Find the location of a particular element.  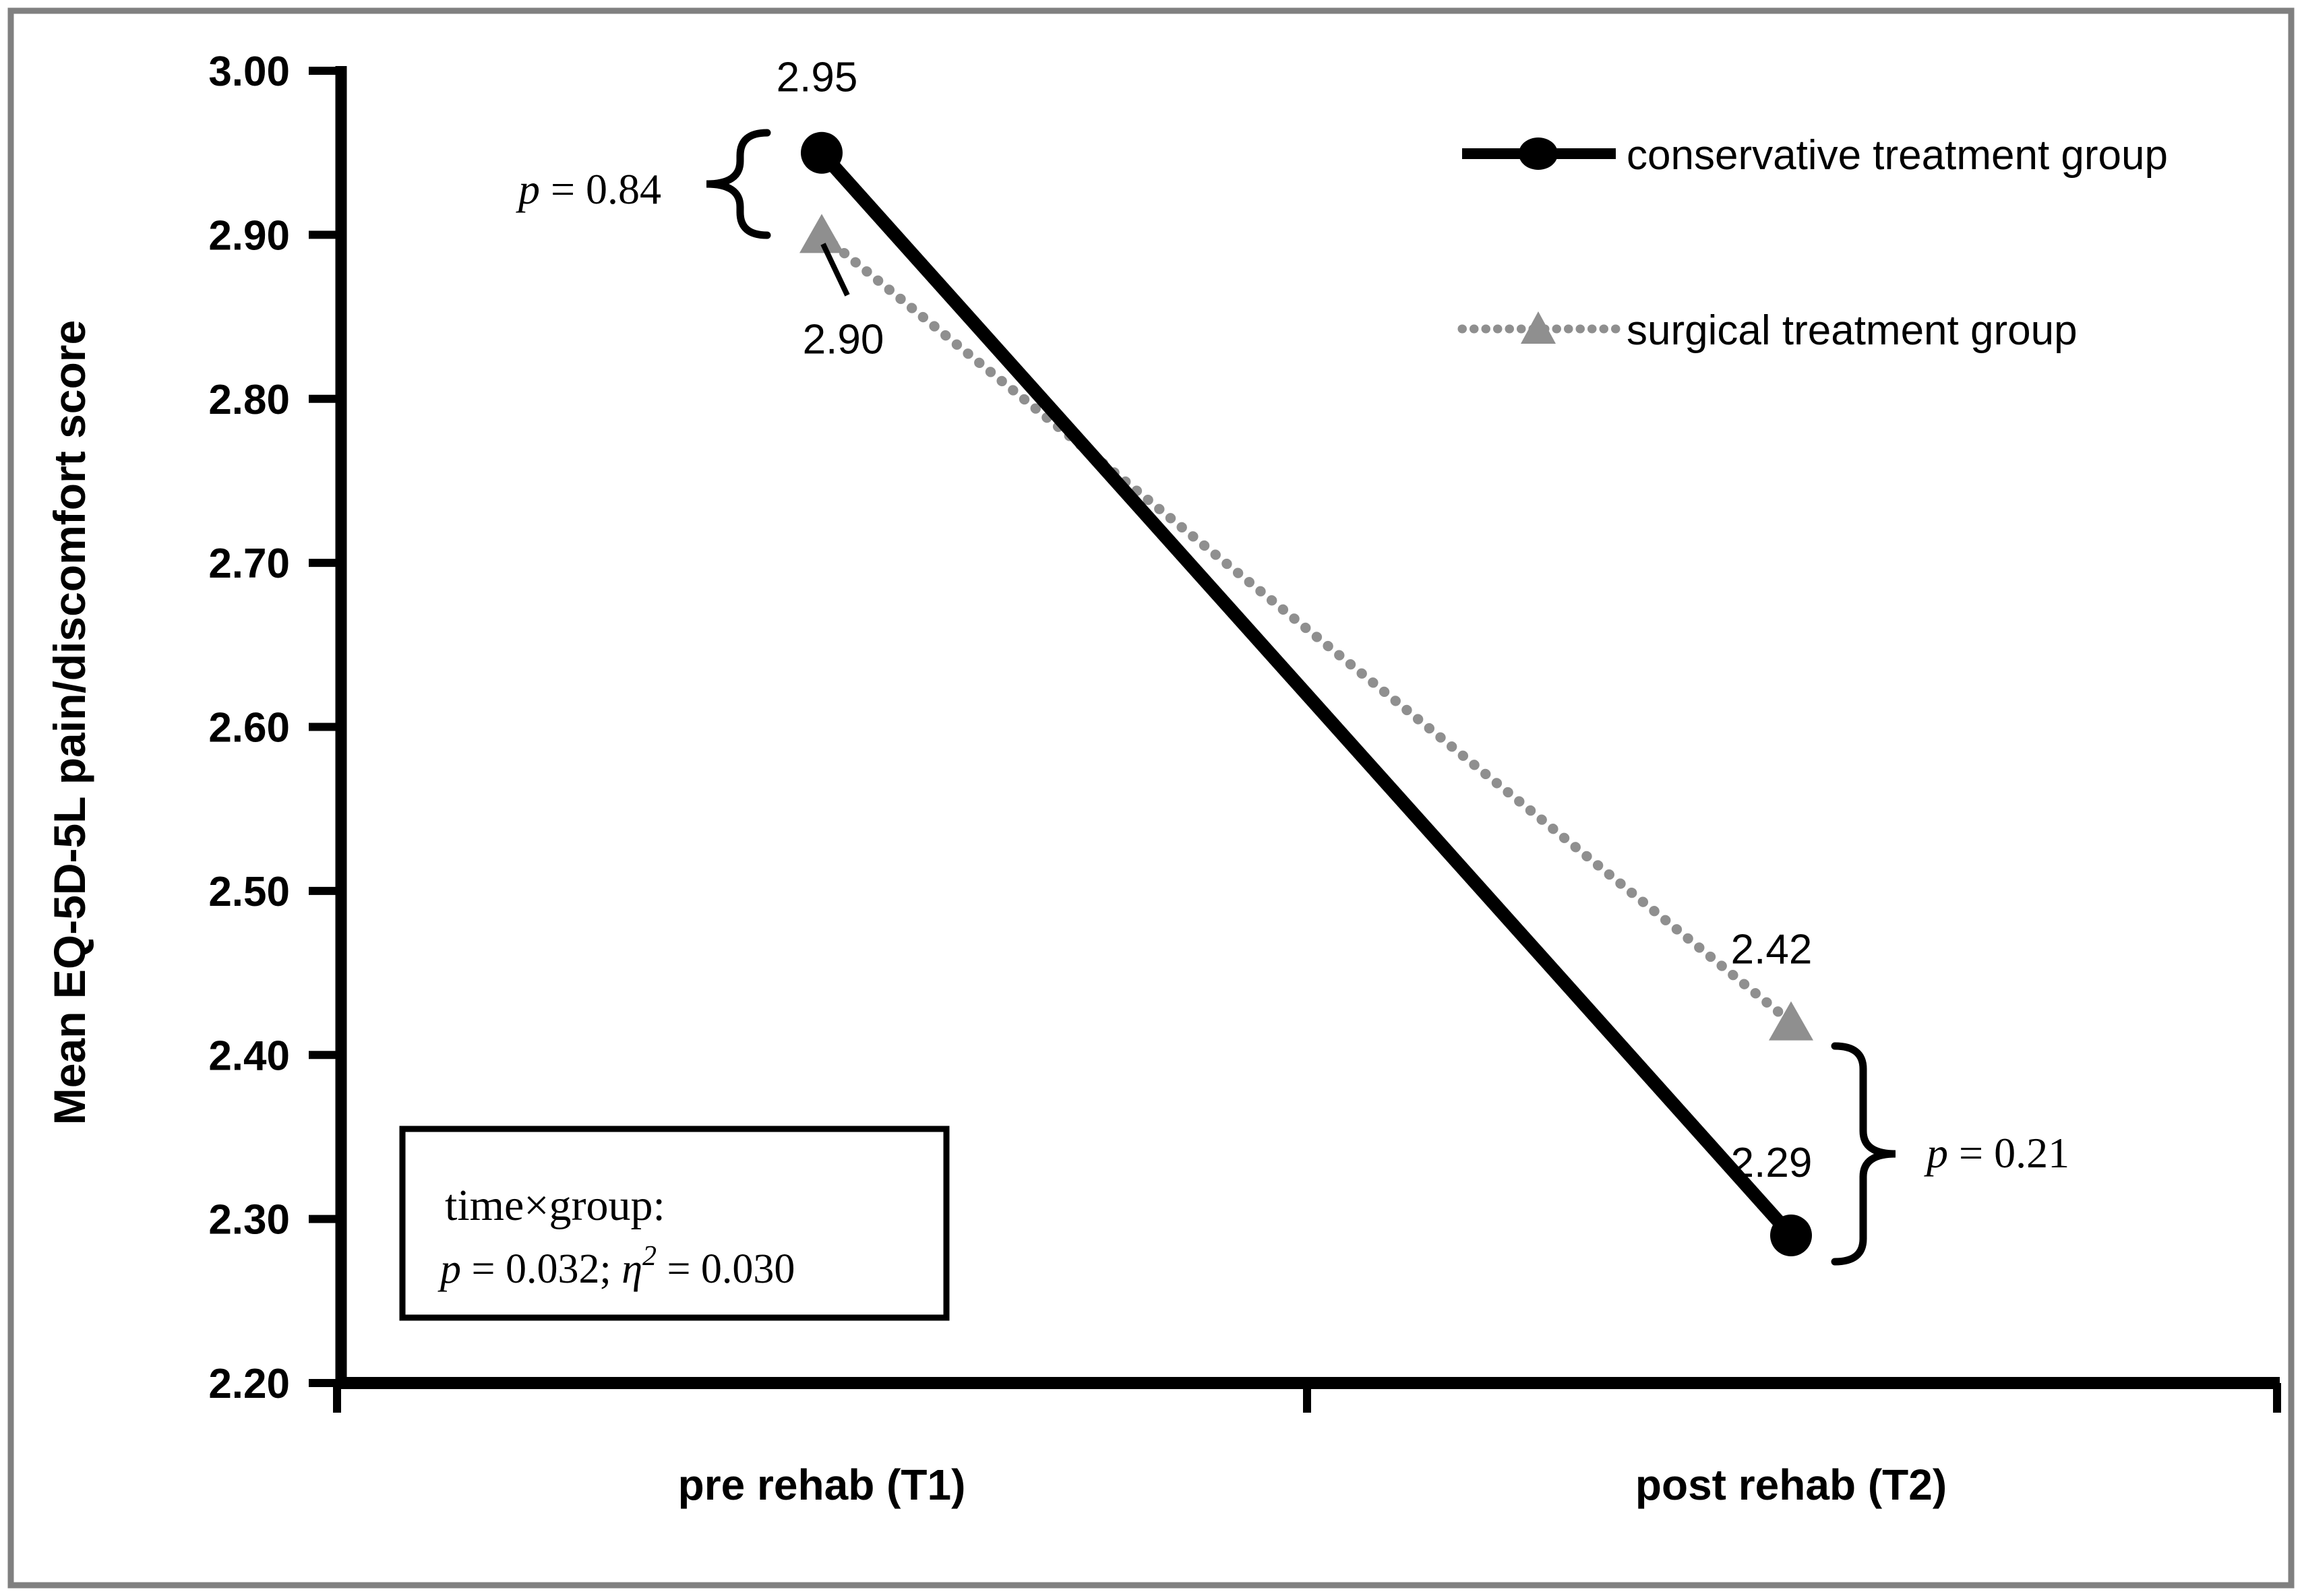

x-tick-label-t2: post rehab (T2) is located at coordinates (1791, 1485).